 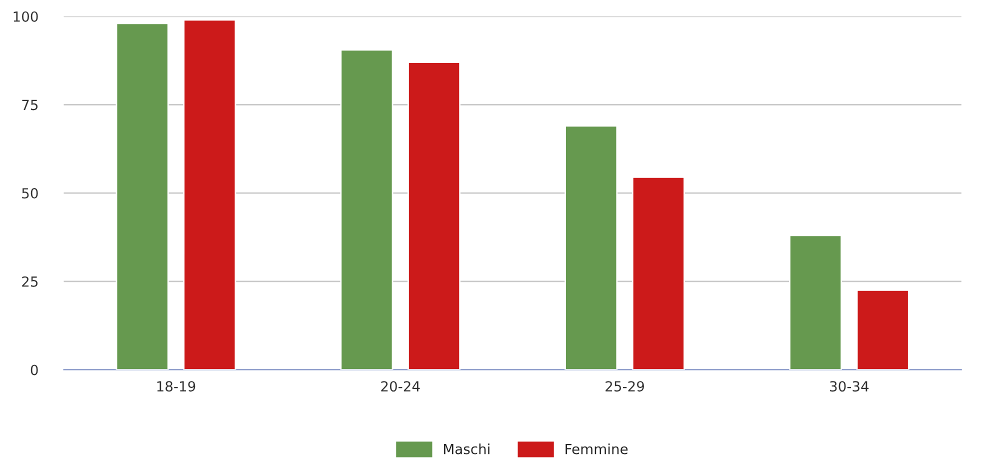 What do you see at coordinates (30, 281) in the screenshot?
I see `y-tick-label: 25` at bounding box center [30, 281].